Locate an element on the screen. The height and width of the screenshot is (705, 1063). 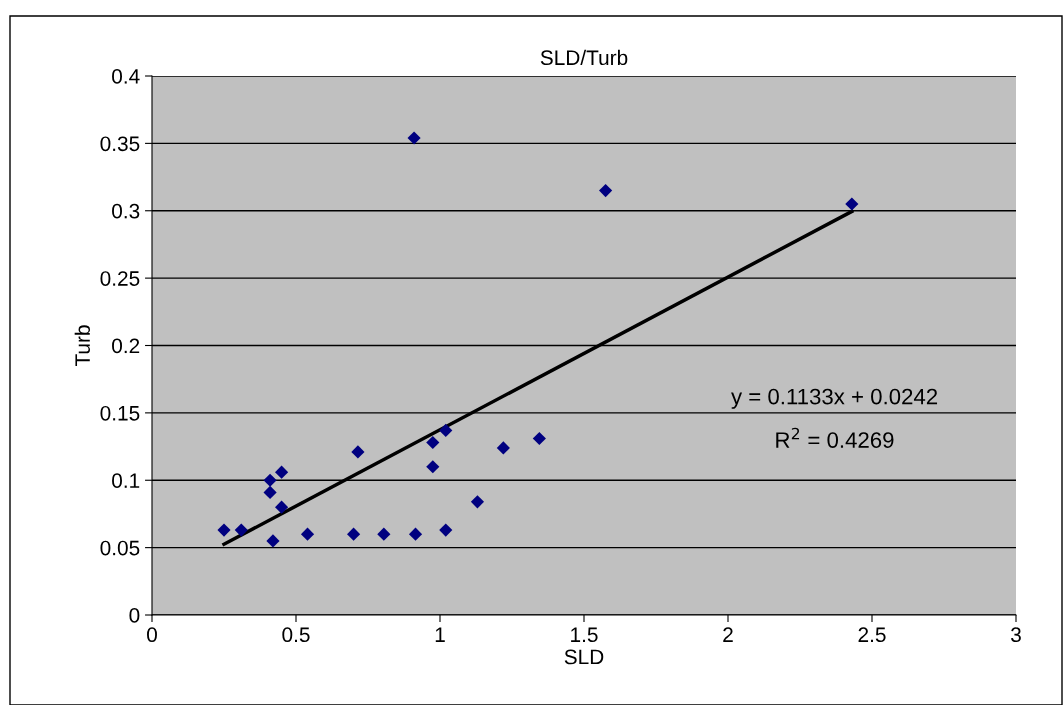
x-tick-label: 1 is located at coordinates (440, 634).